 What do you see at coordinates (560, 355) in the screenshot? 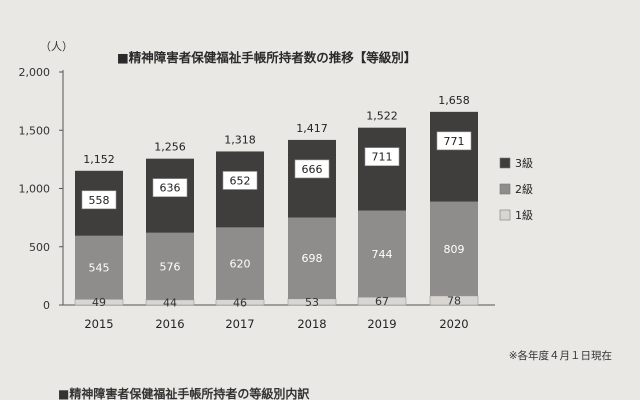
I see `footnote: ※各年度４月１日現在` at bounding box center [560, 355].